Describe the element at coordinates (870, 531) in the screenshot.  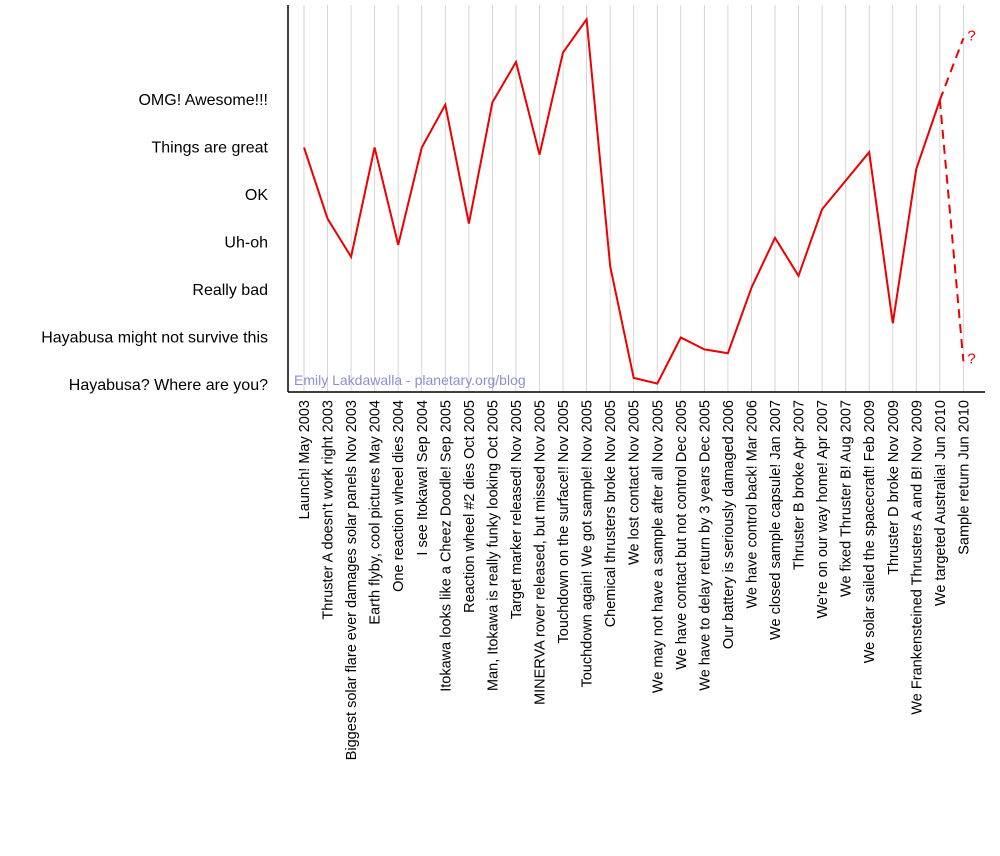
I see `x-category-label: We solar sailed the spacecraft! Feb 2009` at that location.